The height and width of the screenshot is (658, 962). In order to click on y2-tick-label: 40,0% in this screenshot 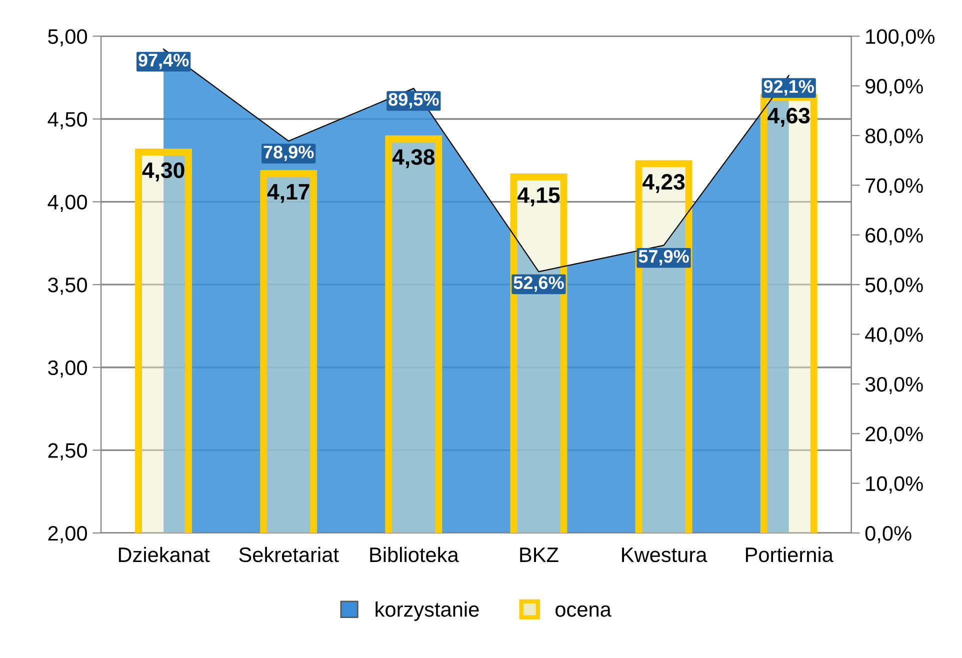, I will do `click(894, 335)`.